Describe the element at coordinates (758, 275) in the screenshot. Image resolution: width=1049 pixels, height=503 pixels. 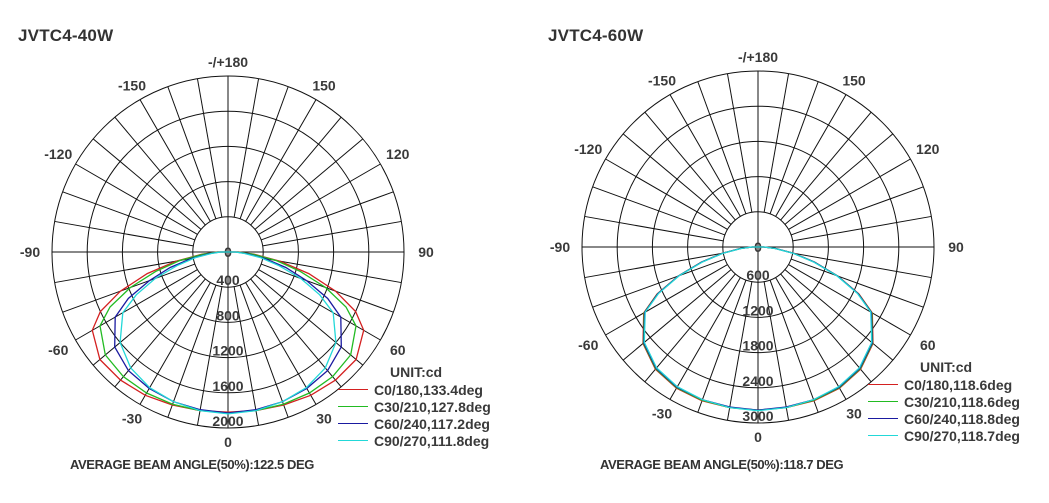
I see `svg-text: 600` at that location.